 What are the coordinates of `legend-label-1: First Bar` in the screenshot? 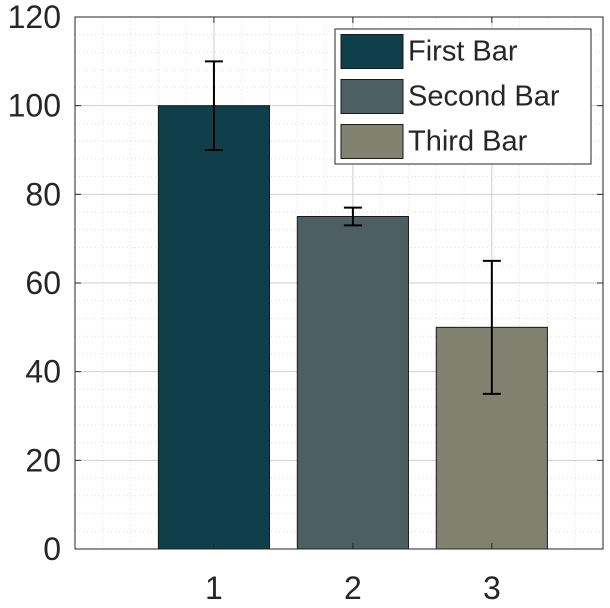 It's located at (463, 52).